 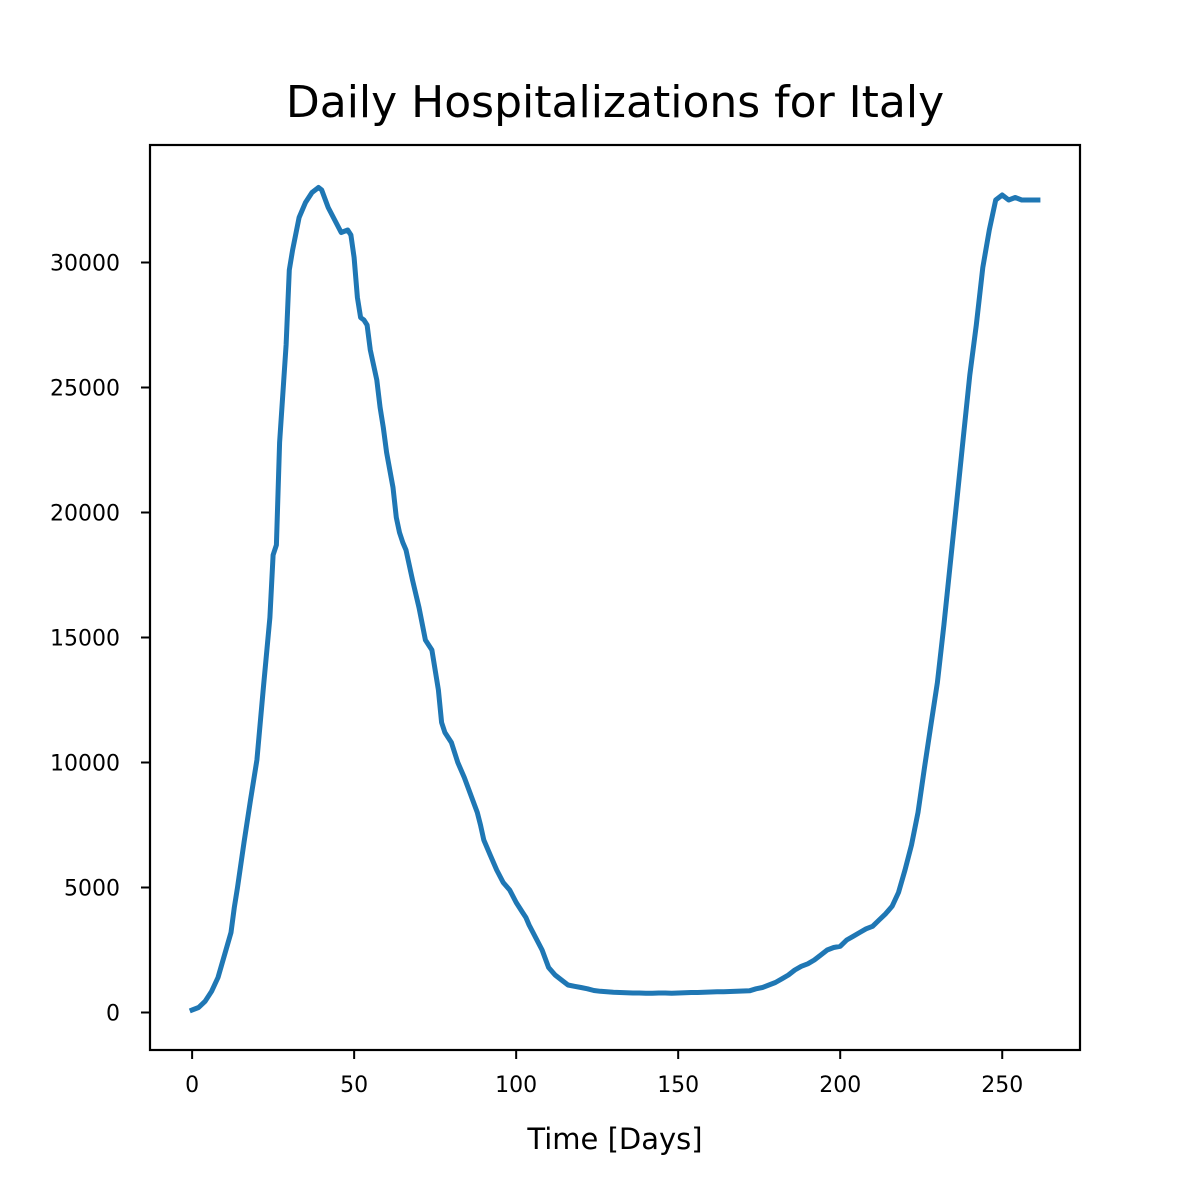 What do you see at coordinates (85, 764) in the screenshot?
I see `y-tick-label: 10000` at bounding box center [85, 764].